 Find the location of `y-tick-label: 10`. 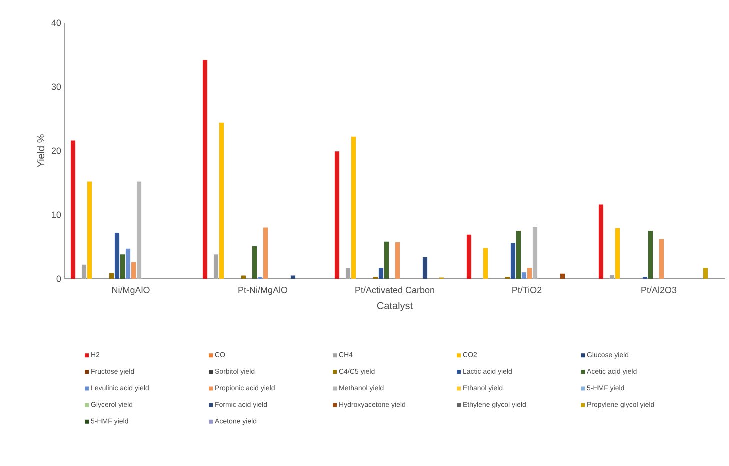

y-tick-label: 10 is located at coordinates (57, 215).